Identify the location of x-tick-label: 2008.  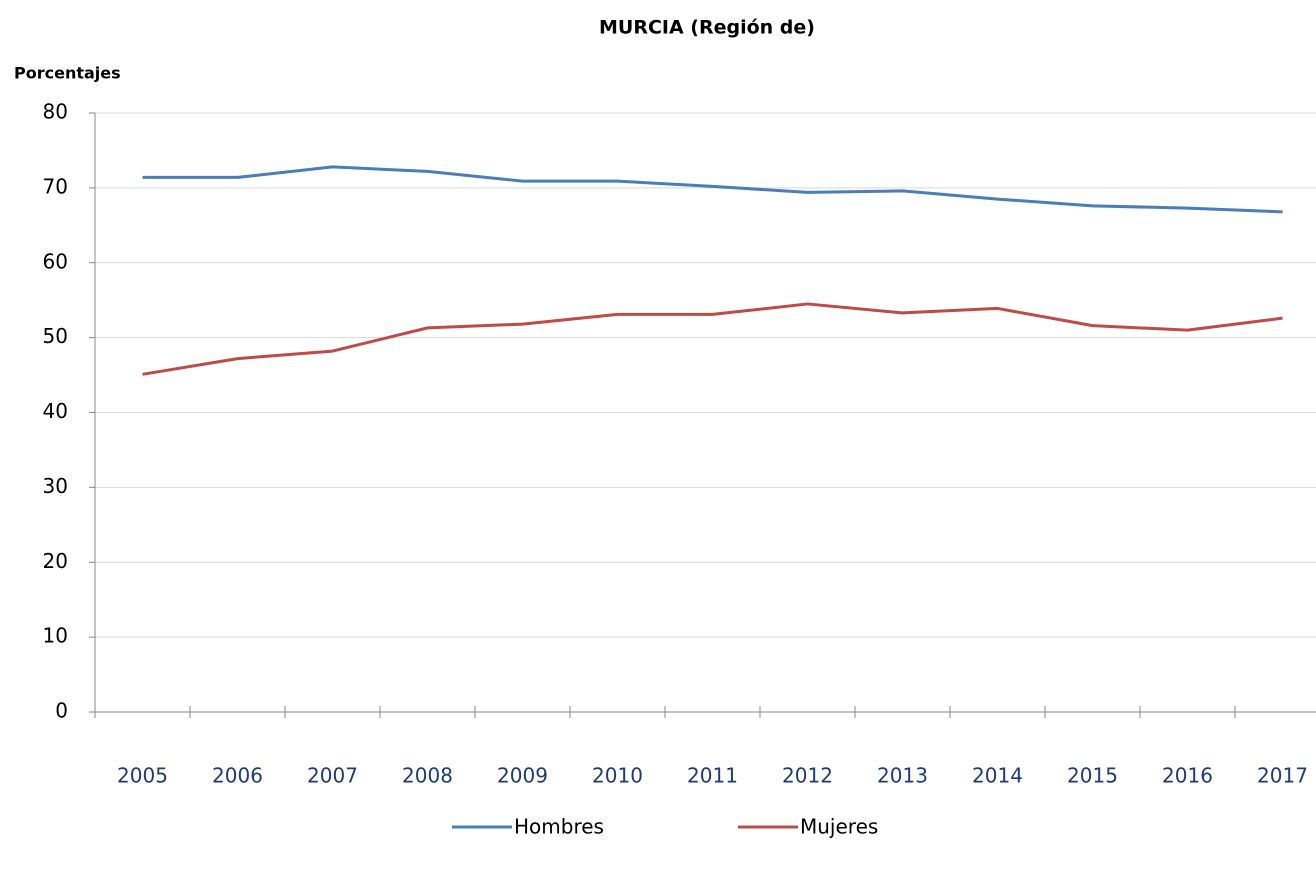
(427, 776).